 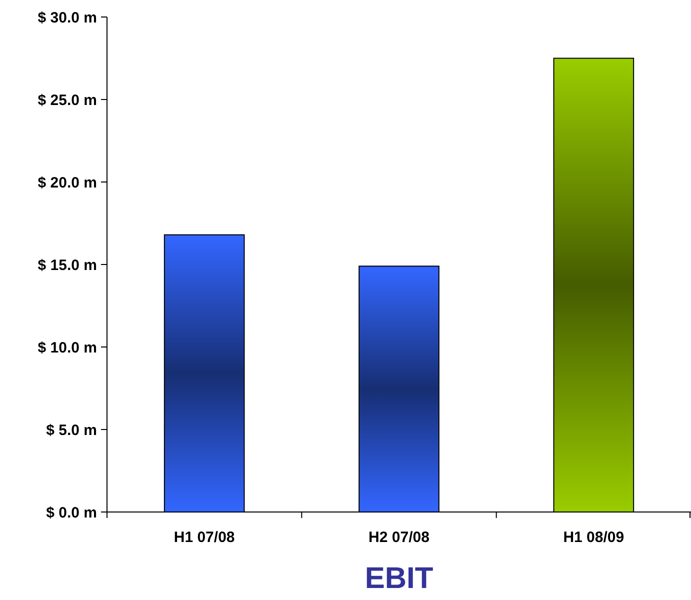 What do you see at coordinates (593, 537) in the screenshot?
I see `x-tick-label: H1 08/09` at bounding box center [593, 537].